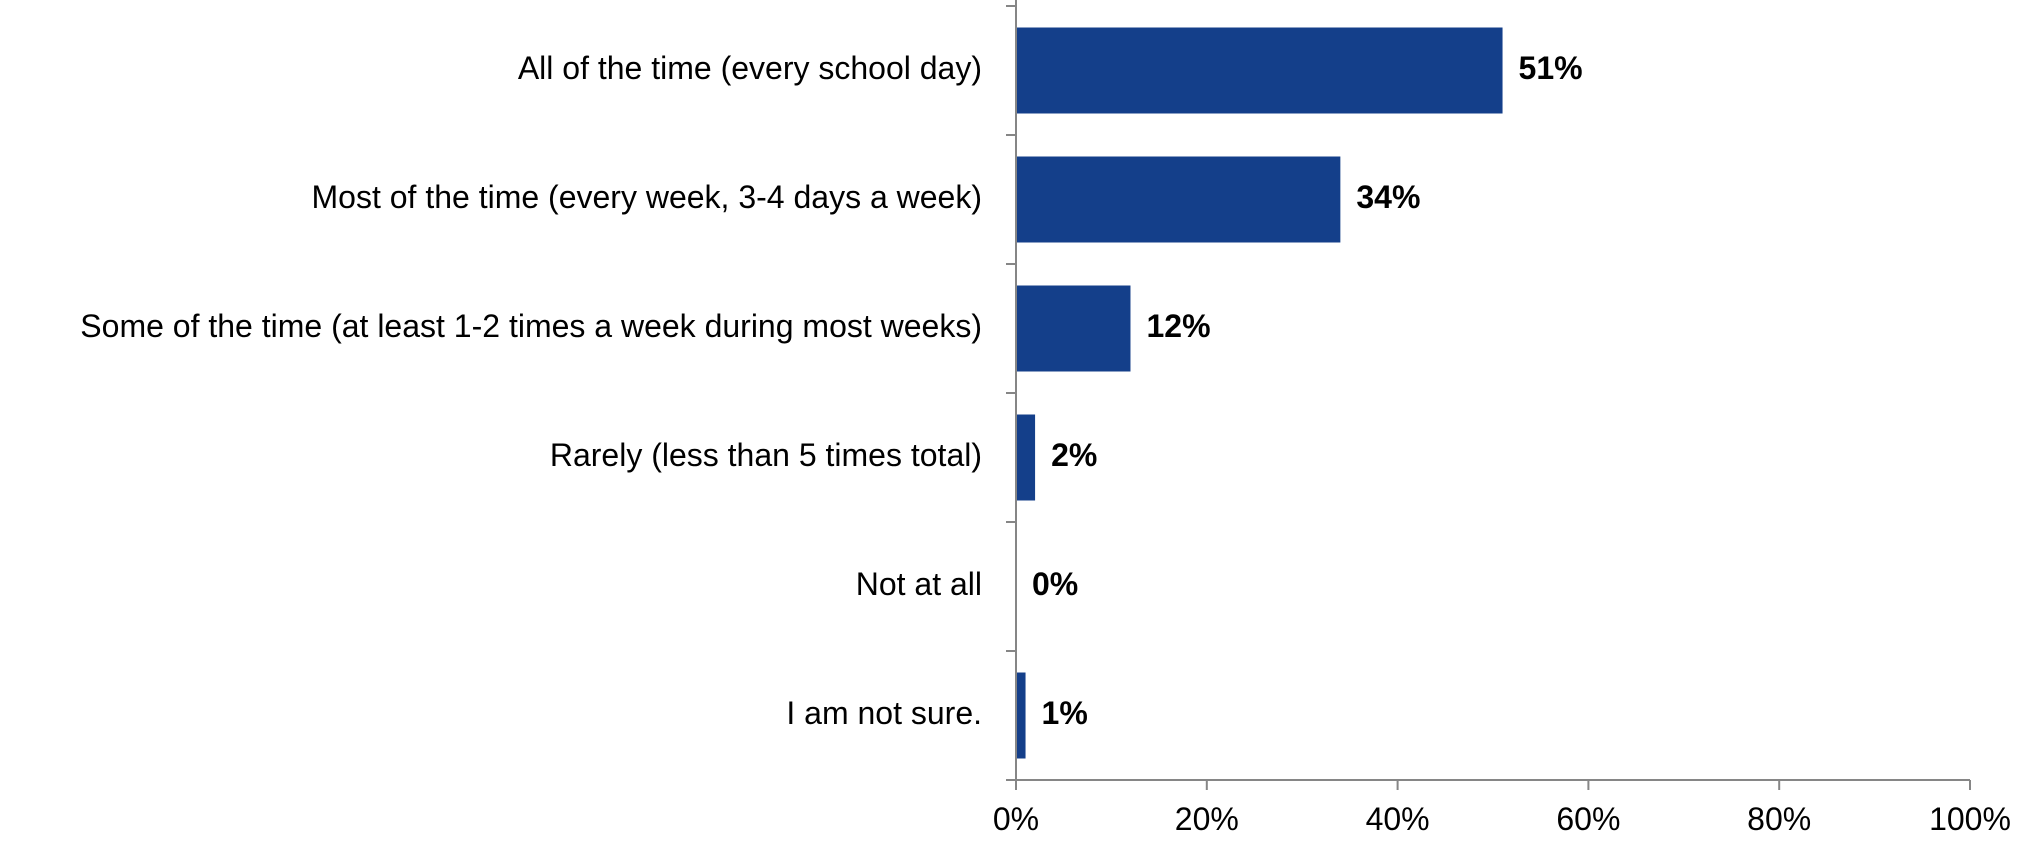  What do you see at coordinates (766, 455) in the screenshot?
I see `category-label: Rarely (less than 5 times total)` at bounding box center [766, 455].